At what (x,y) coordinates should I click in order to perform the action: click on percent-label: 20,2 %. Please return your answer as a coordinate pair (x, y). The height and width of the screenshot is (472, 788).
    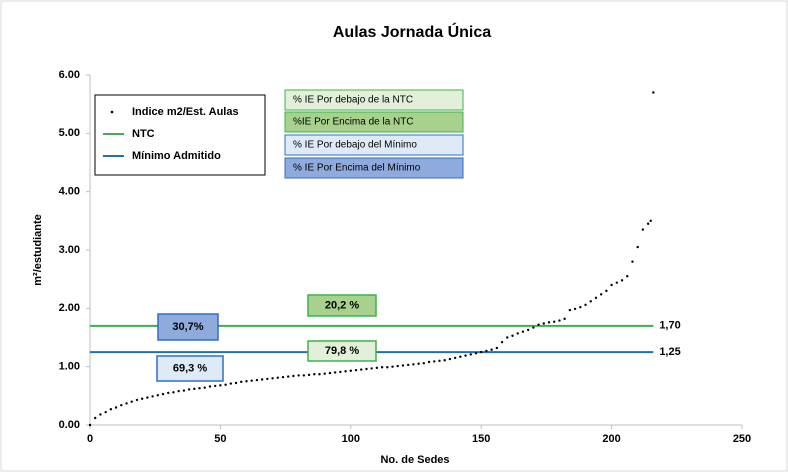
    Looking at the image, I should click on (342, 305).